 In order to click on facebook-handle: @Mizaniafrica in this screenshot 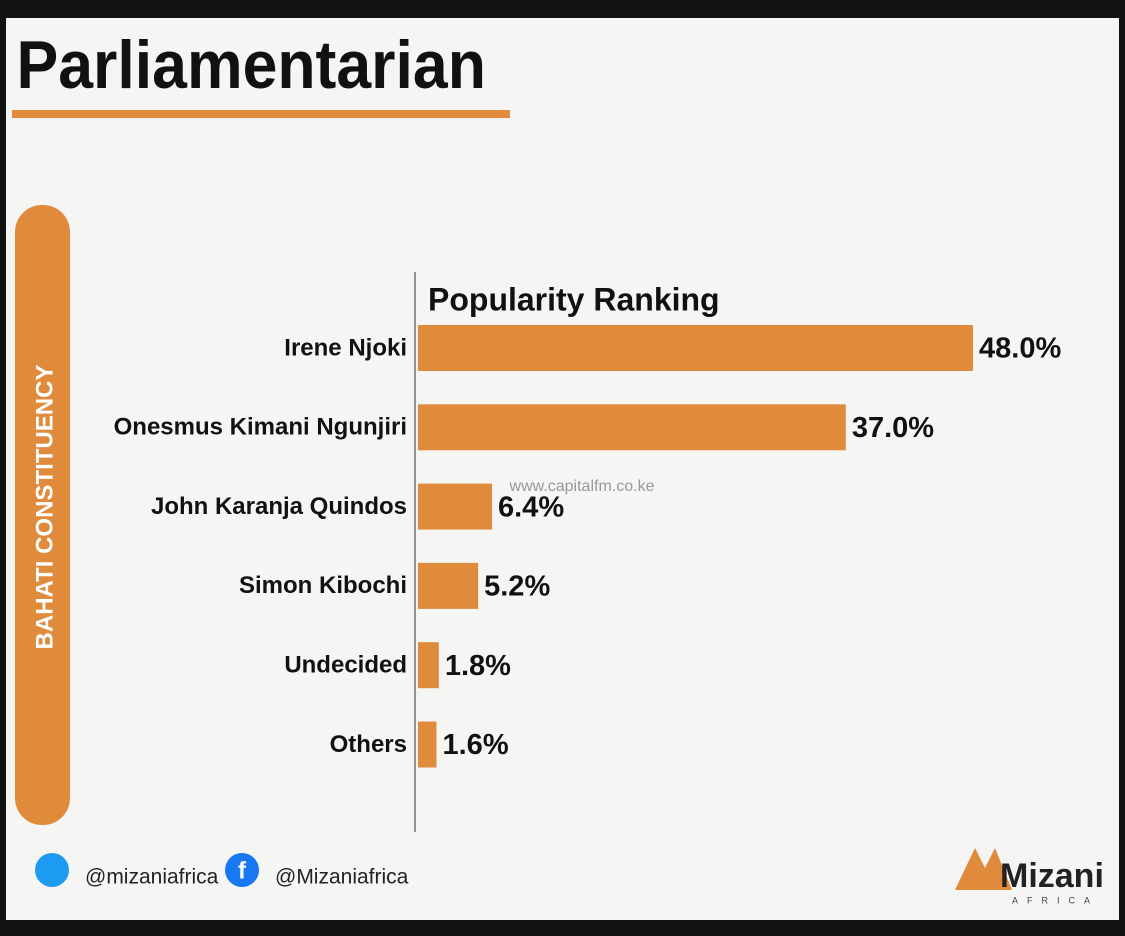, I will do `click(342, 877)`.